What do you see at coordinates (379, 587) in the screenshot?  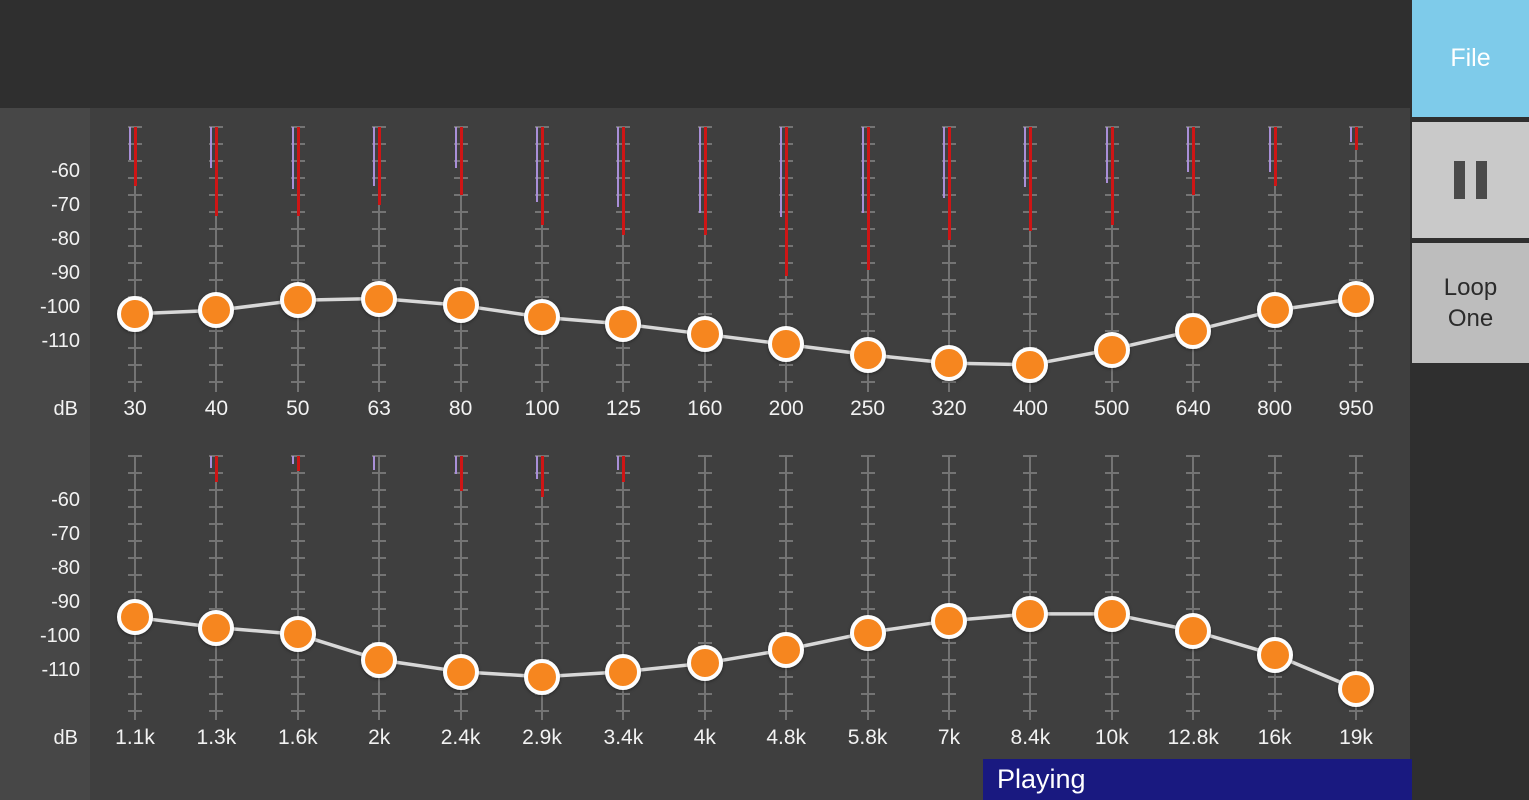 I see `slider-track-2k` at bounding box center [379, 587].